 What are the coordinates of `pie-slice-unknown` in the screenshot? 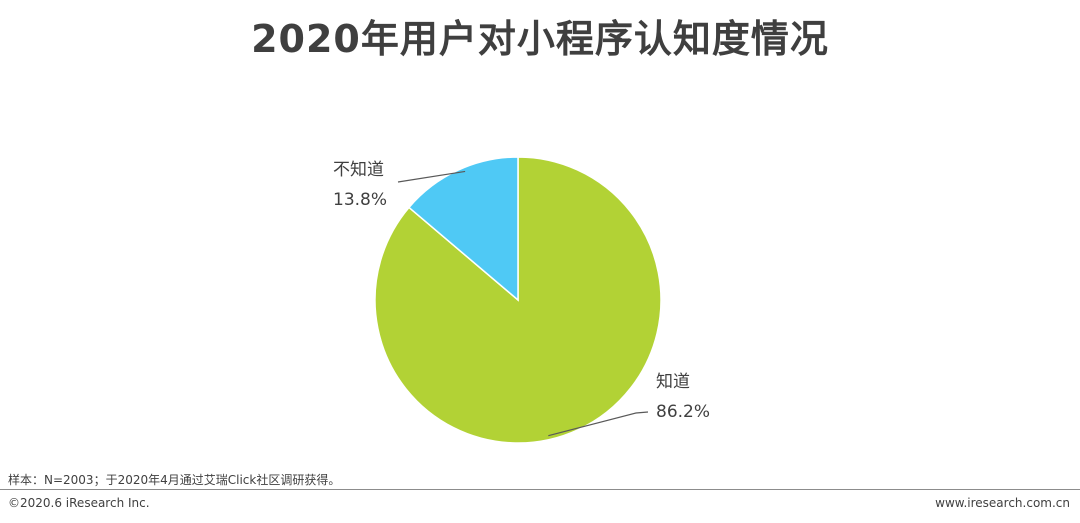 It's located at (463, 229).